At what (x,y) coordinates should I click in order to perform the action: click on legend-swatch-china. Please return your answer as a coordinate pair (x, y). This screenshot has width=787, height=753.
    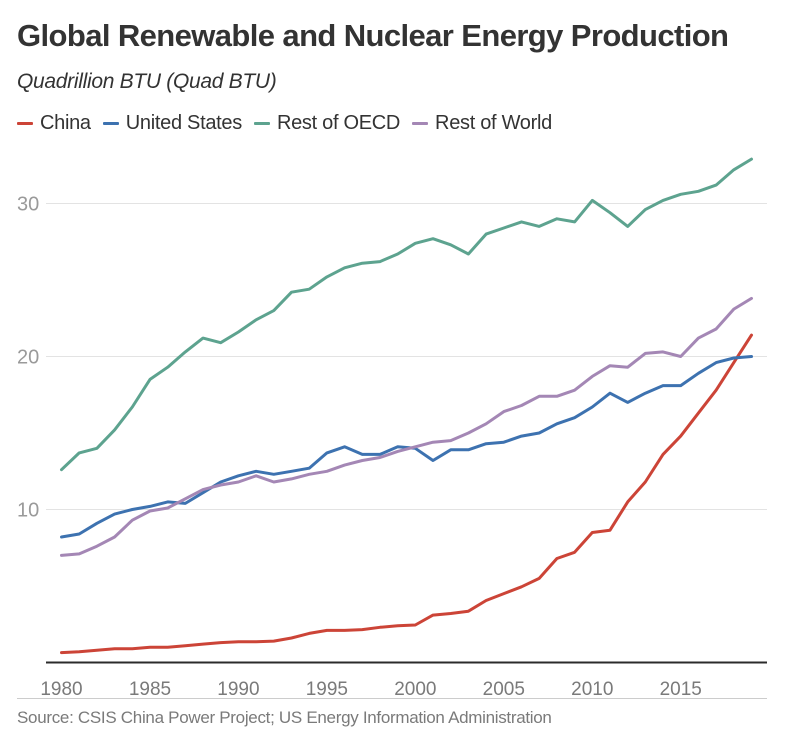
    Looking at the image, I should click on (25, 123).